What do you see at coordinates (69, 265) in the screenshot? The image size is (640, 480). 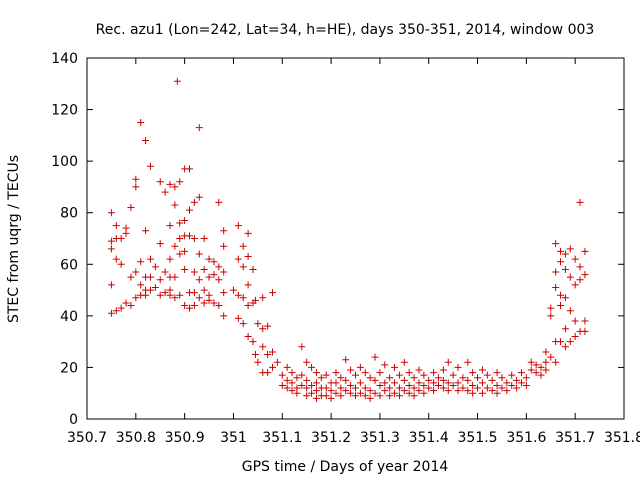 I see `y-tick-label: 60` at bounding box center [69, 265].